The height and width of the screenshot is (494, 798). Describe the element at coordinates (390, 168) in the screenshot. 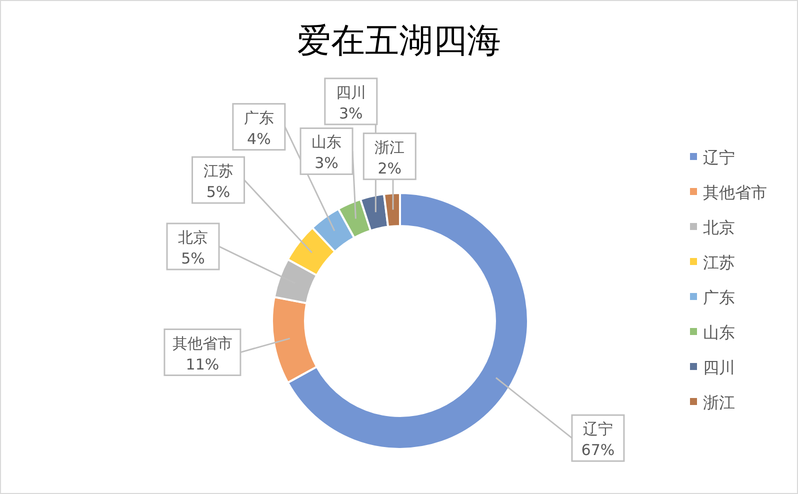

I see `data-label: 2%` at that location.